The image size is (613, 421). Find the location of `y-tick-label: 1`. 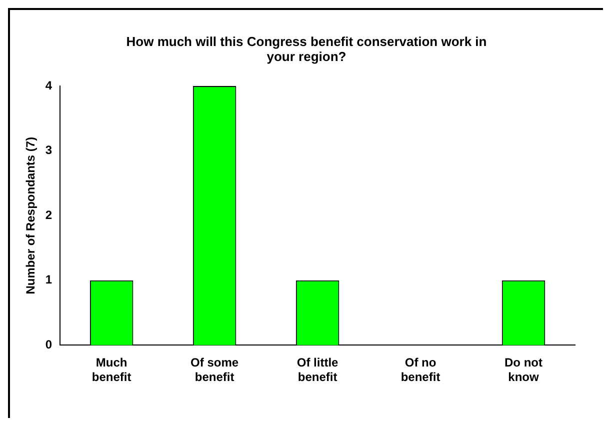

y-tick-label: 1 is located at coordinates (48, 279).